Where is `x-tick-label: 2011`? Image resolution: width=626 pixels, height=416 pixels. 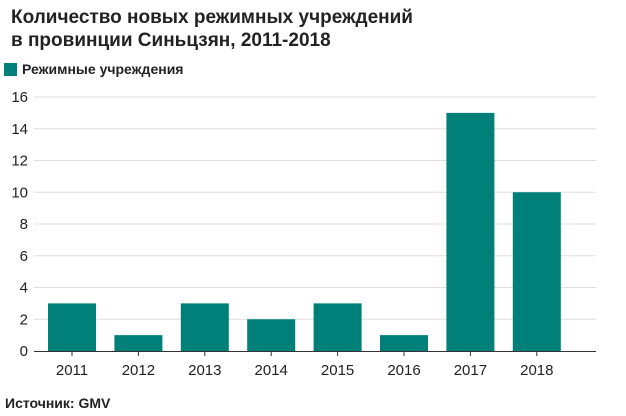
x-tick-label: 2011 is located at coordinates (72, 370).